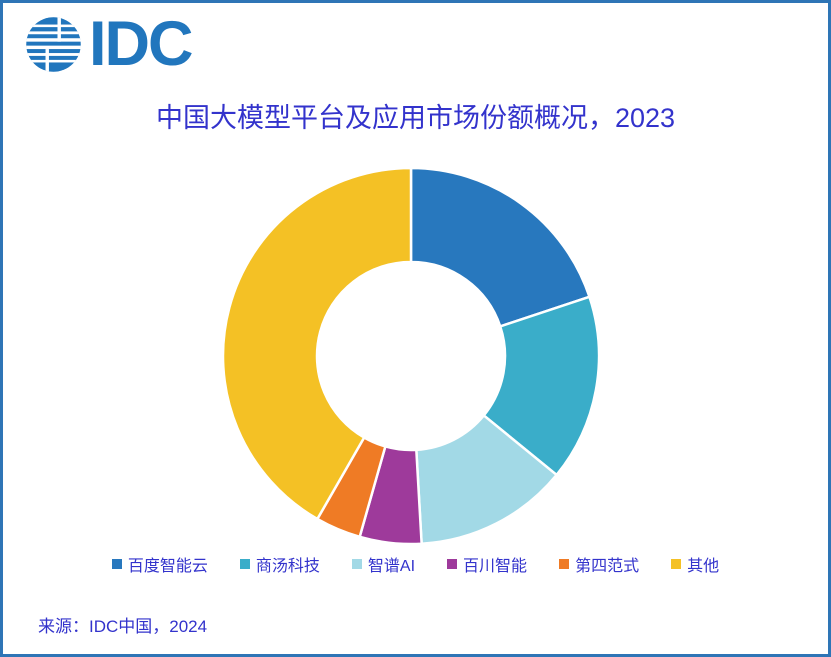 This screenshot has width=831, height=657. I want to click on idc-globe-icon, so click(53, 44).